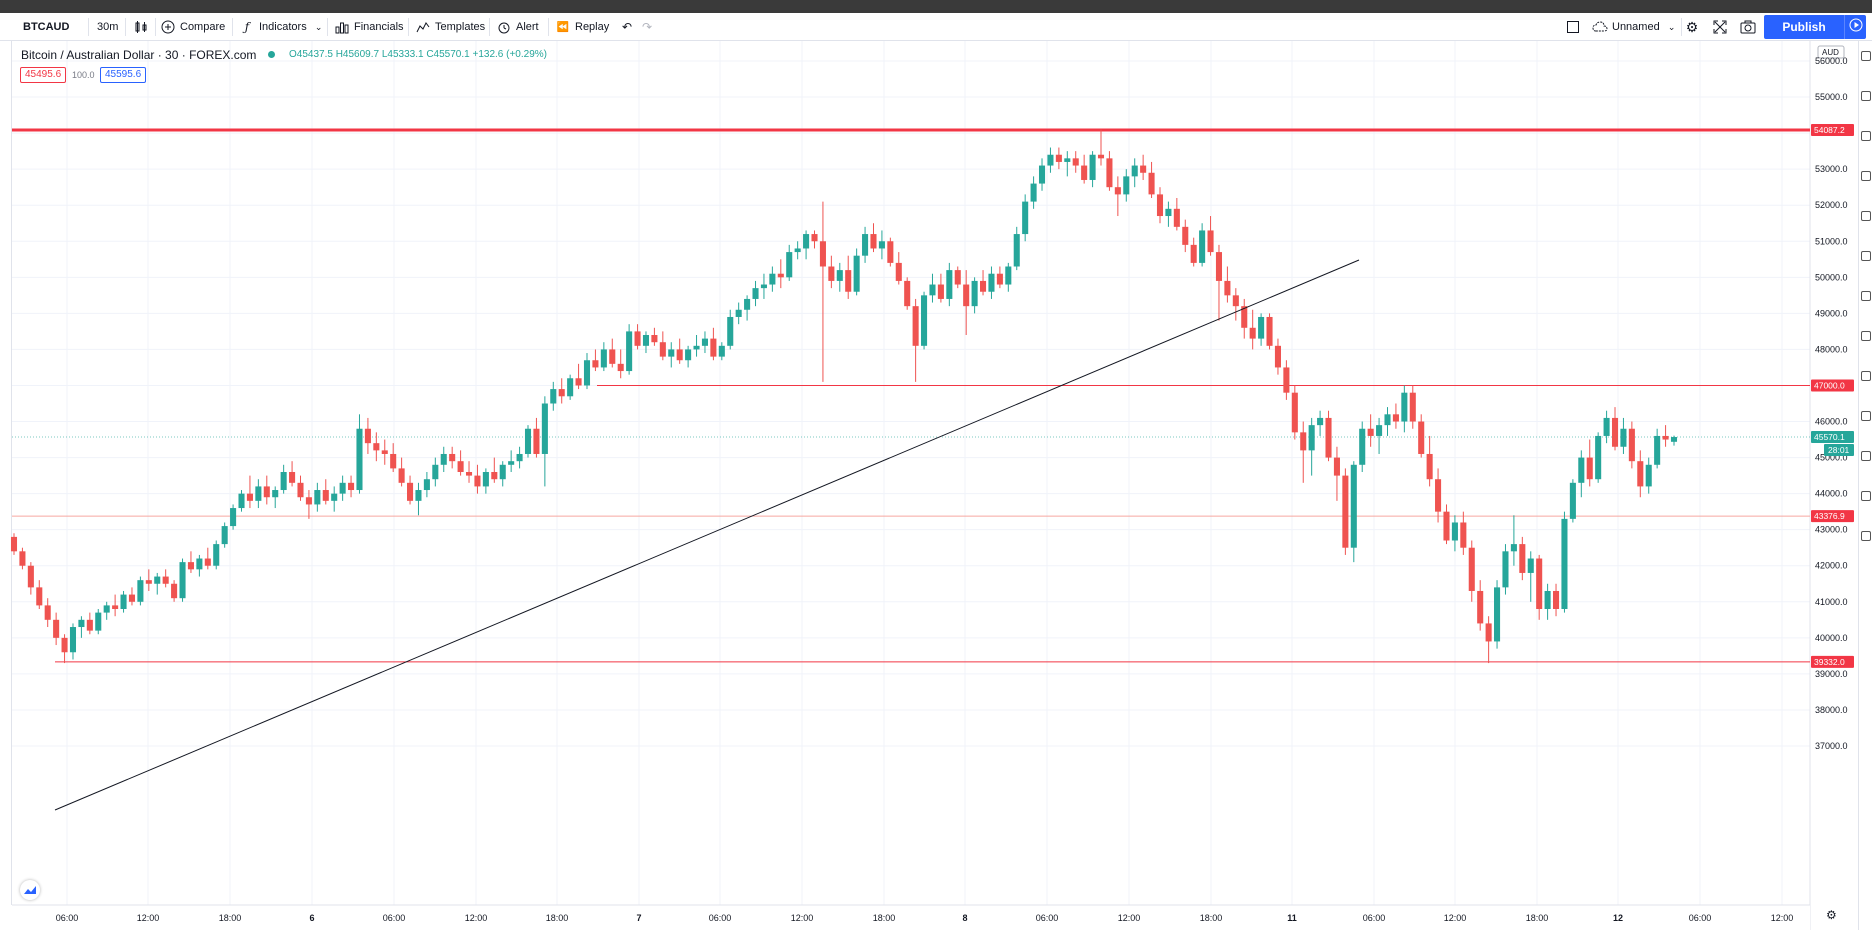 The width and height of the screenshot is (1872, 930). Describe the element at coordinates (107, 27) in the screenshot. I see `interval-button: 30m` at that location.